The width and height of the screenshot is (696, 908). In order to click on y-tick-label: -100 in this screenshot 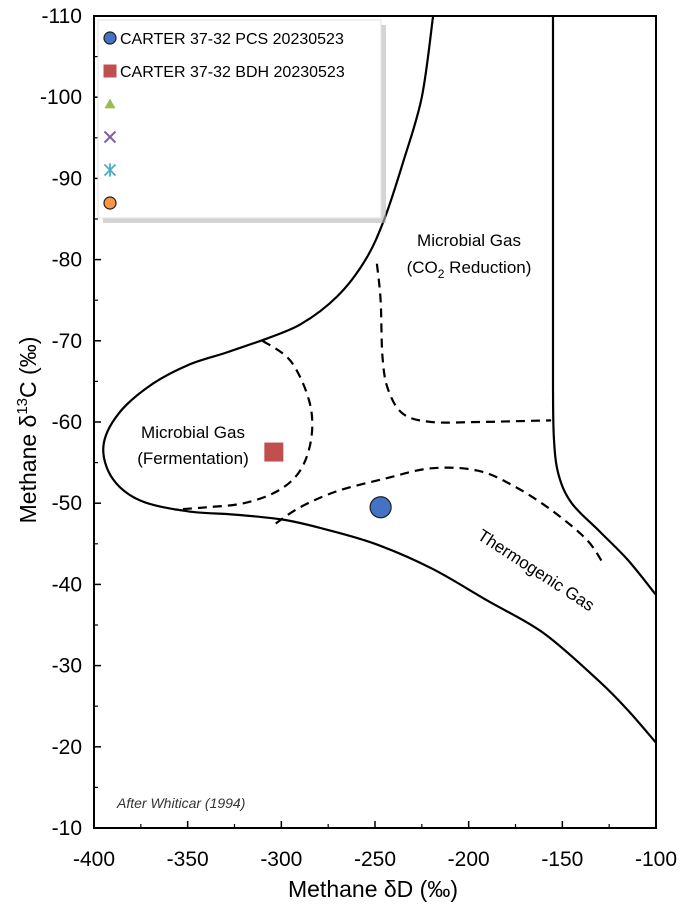, I will do `click(61, 97)`.